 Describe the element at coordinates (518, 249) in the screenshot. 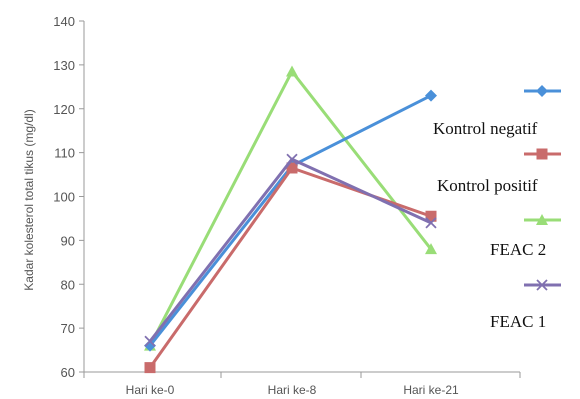

I see `legend-label: FEAC 2` at that location.